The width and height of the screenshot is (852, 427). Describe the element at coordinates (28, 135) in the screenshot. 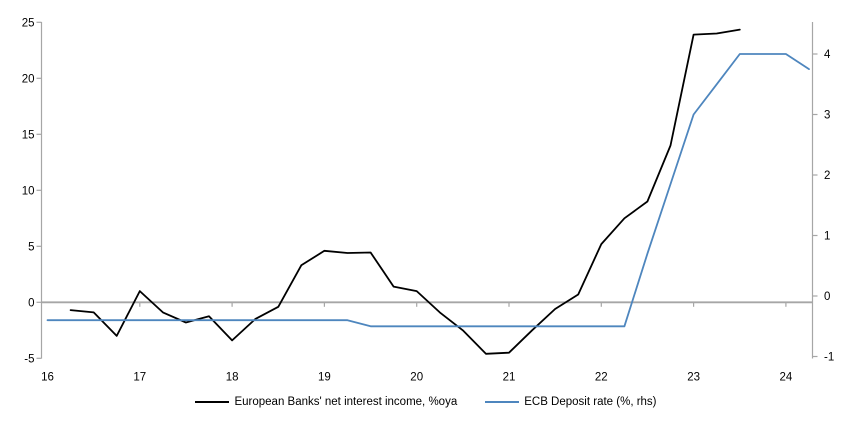

I see `left-axis-tick-label: 15` at that location.